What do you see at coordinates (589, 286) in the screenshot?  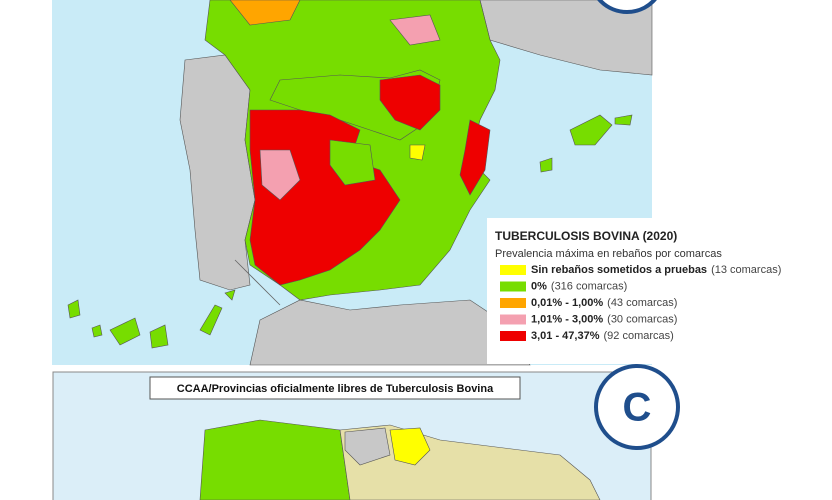 I see `legend-count: (316 comarcas)` at bounding box center [589, 286].